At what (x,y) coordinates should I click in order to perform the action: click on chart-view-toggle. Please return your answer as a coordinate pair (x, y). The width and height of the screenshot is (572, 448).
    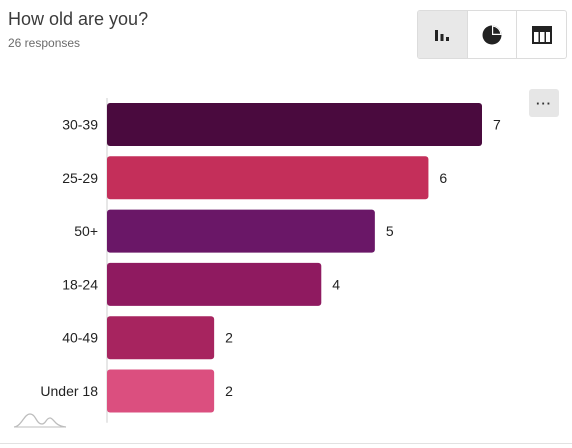
    Looking at the image, I should click on (492, 34).